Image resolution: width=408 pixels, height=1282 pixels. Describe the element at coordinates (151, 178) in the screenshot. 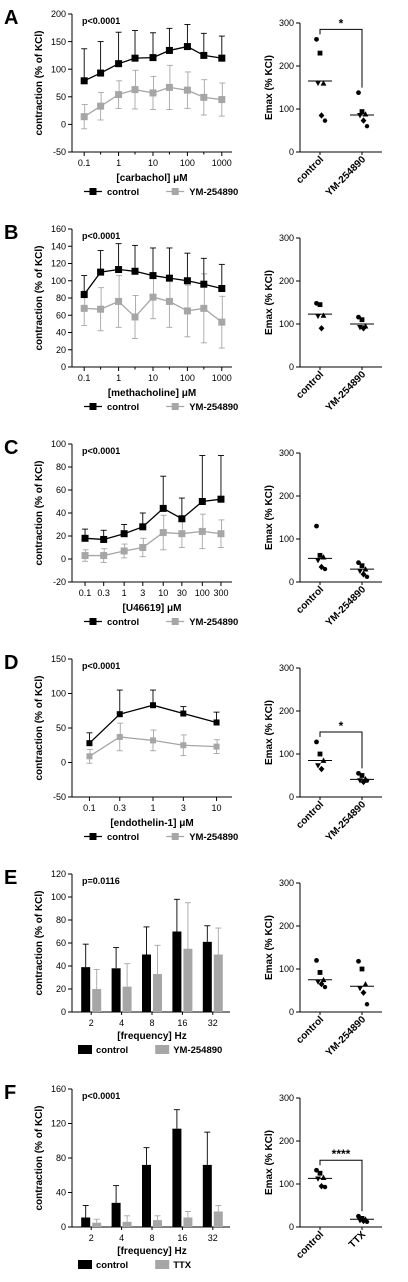

I see `x-axis-label: [carbachol] μM` at that location.